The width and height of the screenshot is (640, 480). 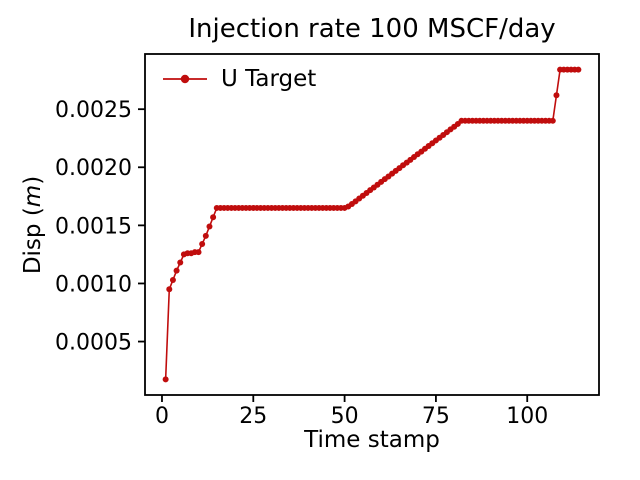 I want to click on x-tick-label: 100, so click(x=527, y=416).